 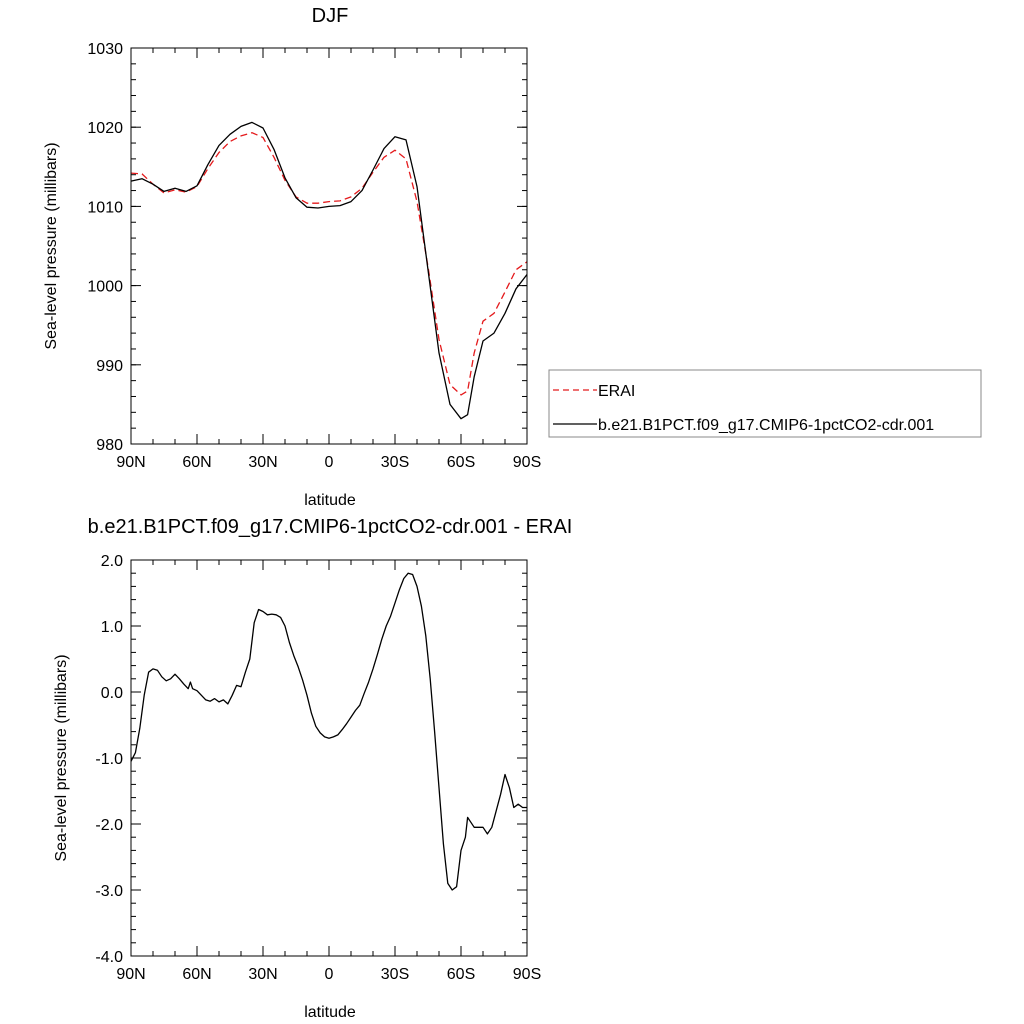 What do you see at coordinates (112, 561) in the screenshot?
I see `panel2-ytick-label: 2.0` at bounding box center [112, 561].